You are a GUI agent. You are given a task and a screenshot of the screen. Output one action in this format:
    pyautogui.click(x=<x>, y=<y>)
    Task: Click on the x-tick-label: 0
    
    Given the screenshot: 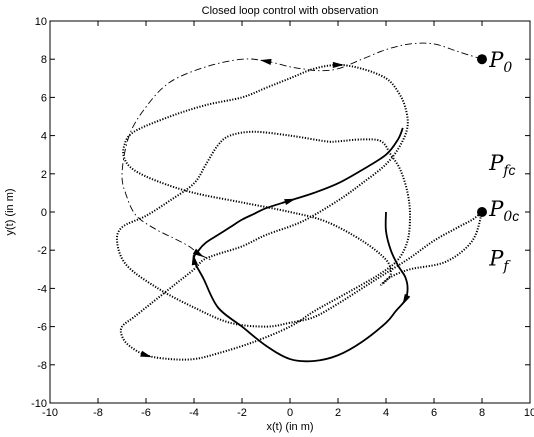 What is the action you would take?
    pyautogui.click(x=290, y=413)
    